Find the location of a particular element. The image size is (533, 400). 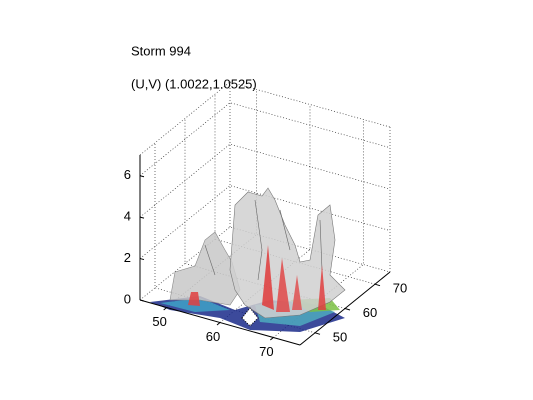

y-tick-label: 50 is located at coordinates (340, 336).